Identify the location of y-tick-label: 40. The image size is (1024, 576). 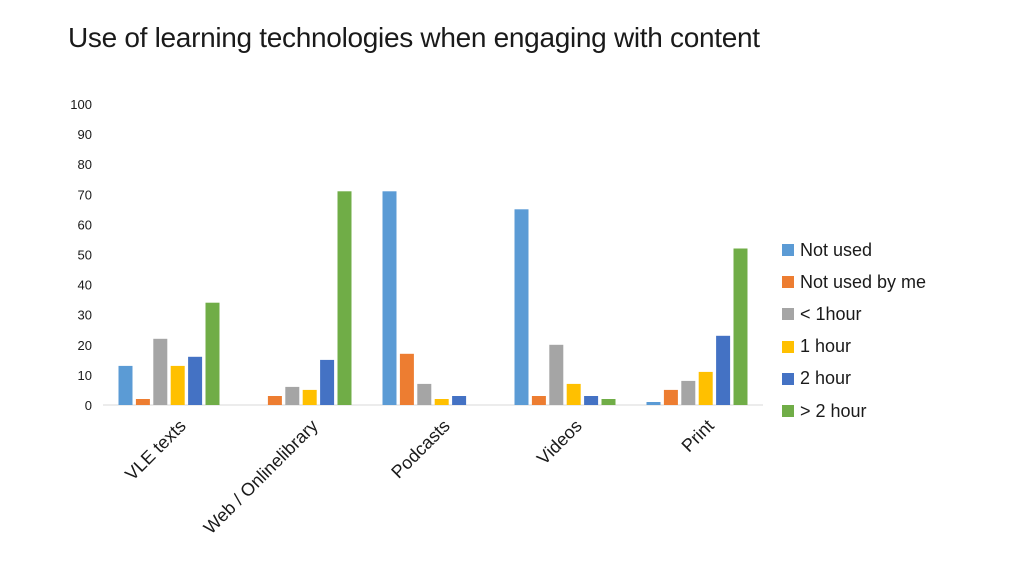
(85, 285).